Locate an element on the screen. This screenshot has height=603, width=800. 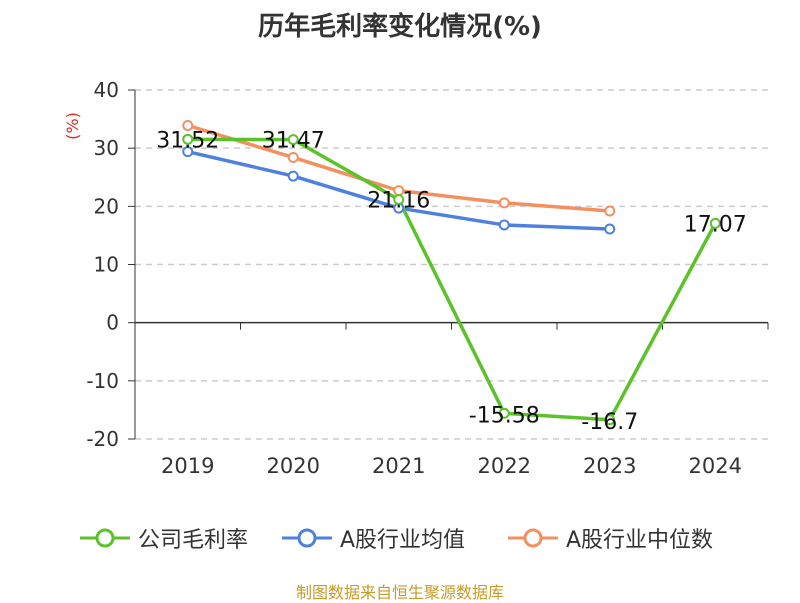
x-tick-label: 2024 is located at coordinates (715, 466).